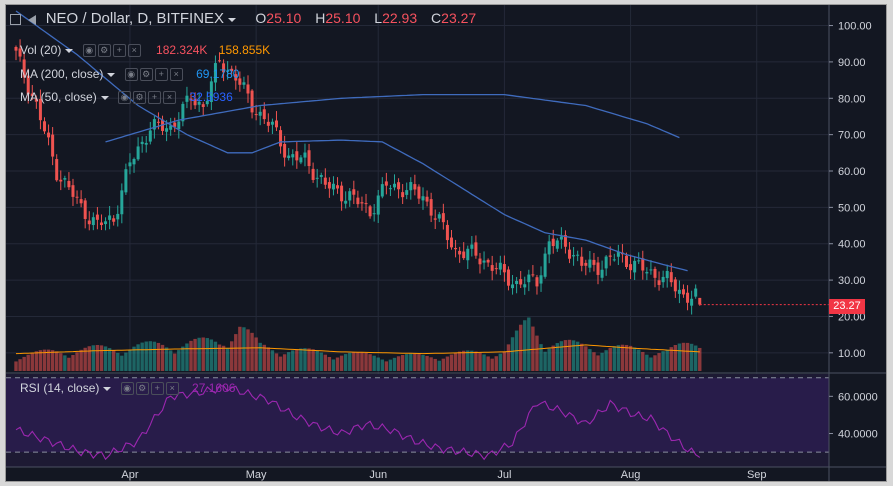 Image resolution: width=893 pixels, height=486 pixels. I want to click on study-rsi: RSI (14, close) ◉ ⚙ + × 27.1606, so click(127, 388).